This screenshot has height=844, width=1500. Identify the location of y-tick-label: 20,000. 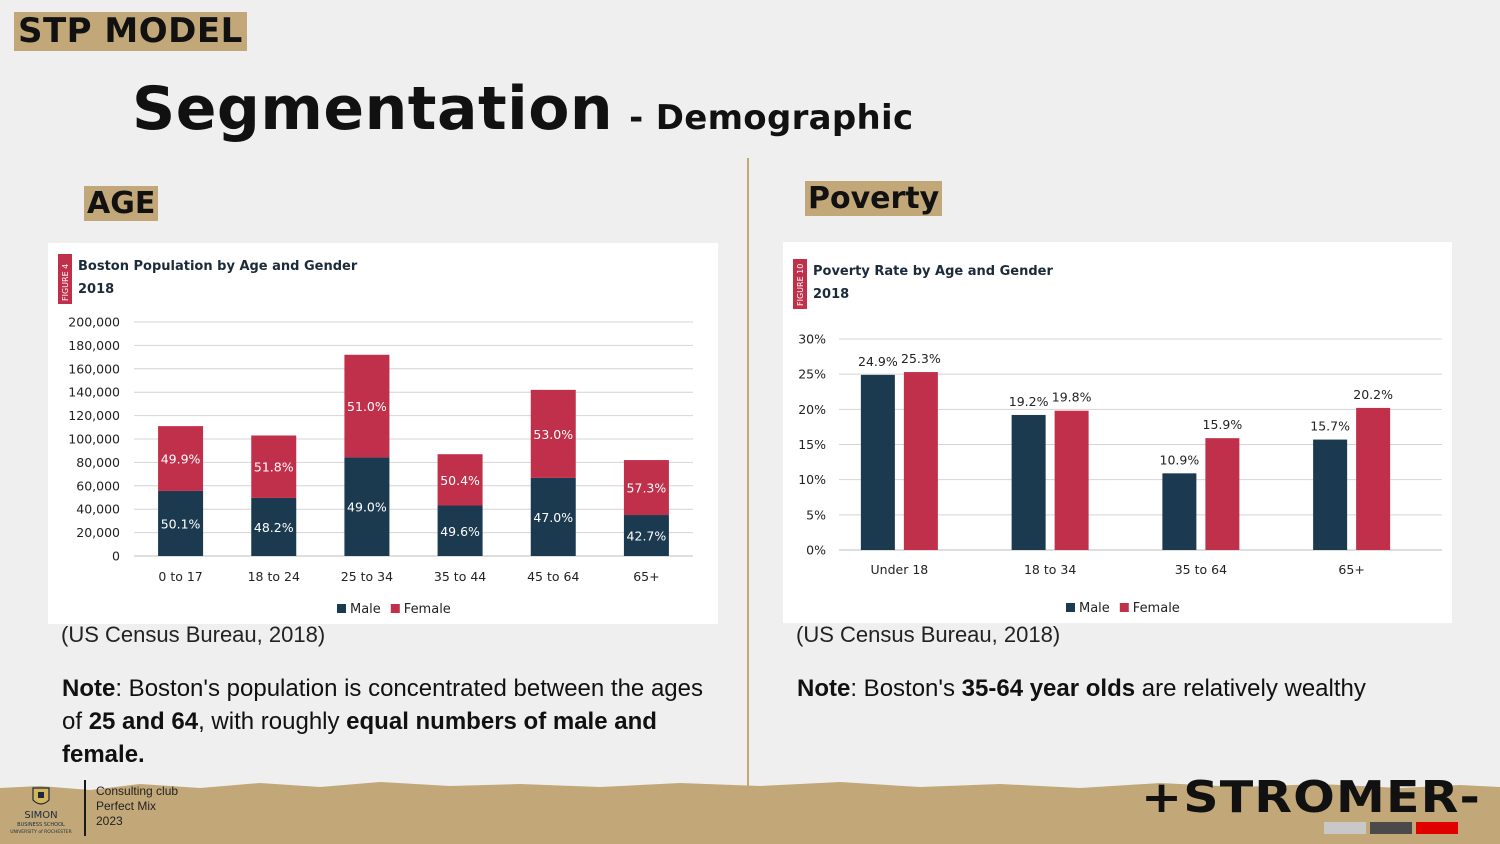
(98, 532).